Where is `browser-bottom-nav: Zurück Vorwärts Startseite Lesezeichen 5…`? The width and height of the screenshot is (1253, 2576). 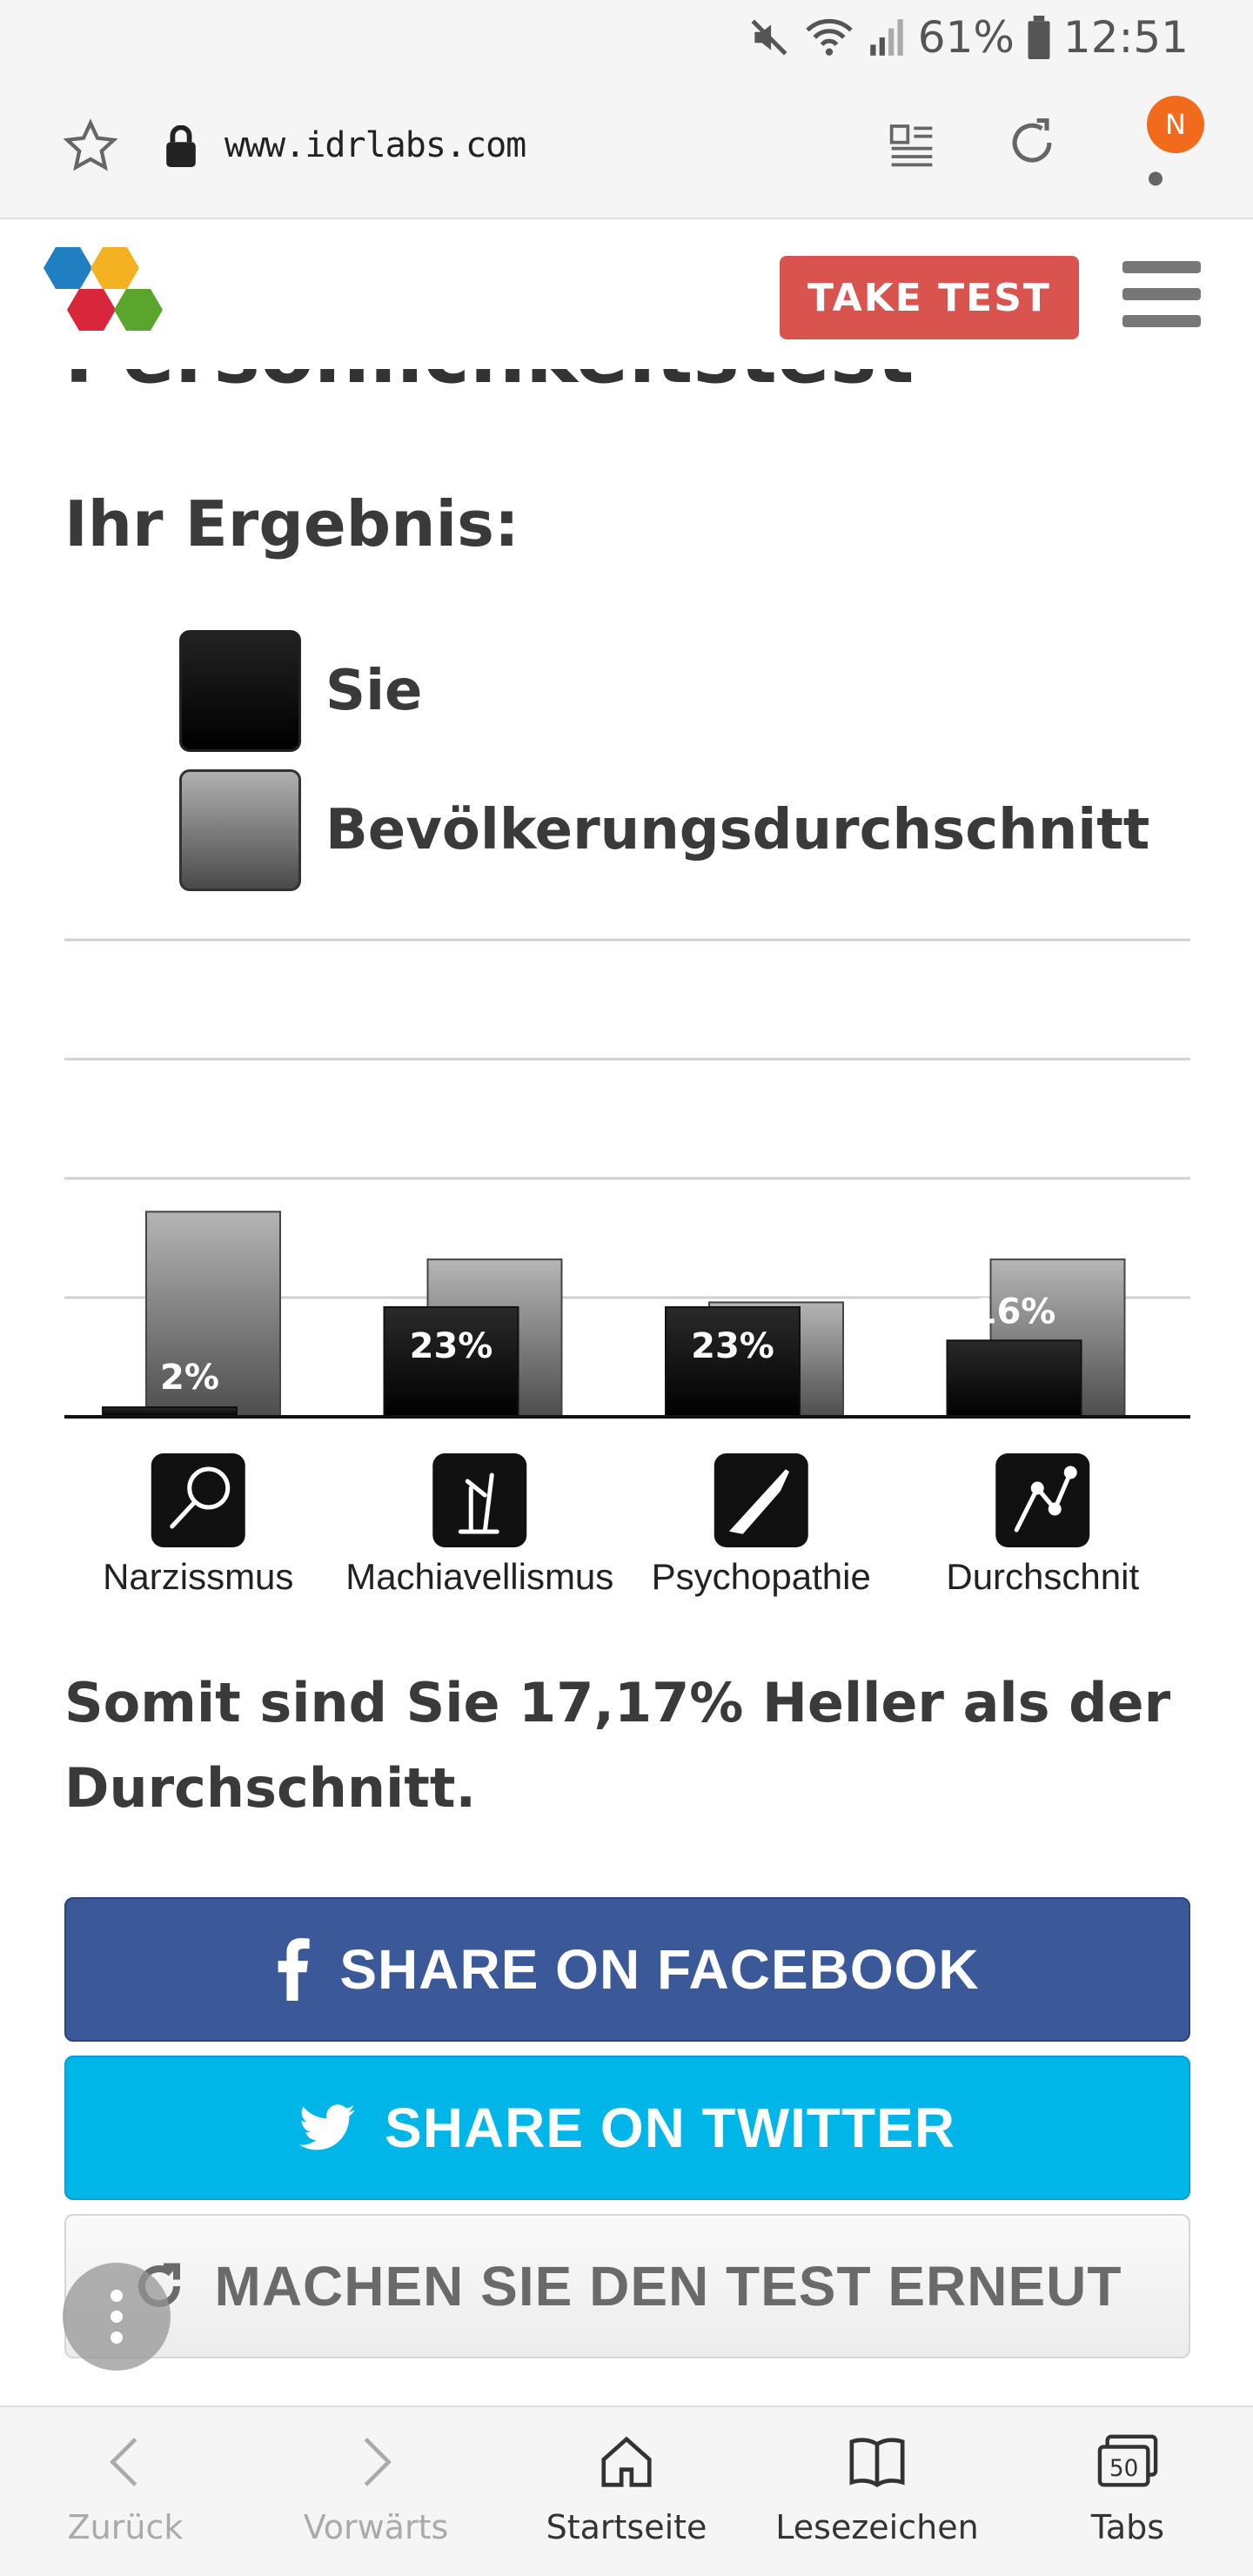
browser-bottom-nav: Zurück Vorwärts Startseite Lesezeichen 5… is located at coordinates (626, 2491).